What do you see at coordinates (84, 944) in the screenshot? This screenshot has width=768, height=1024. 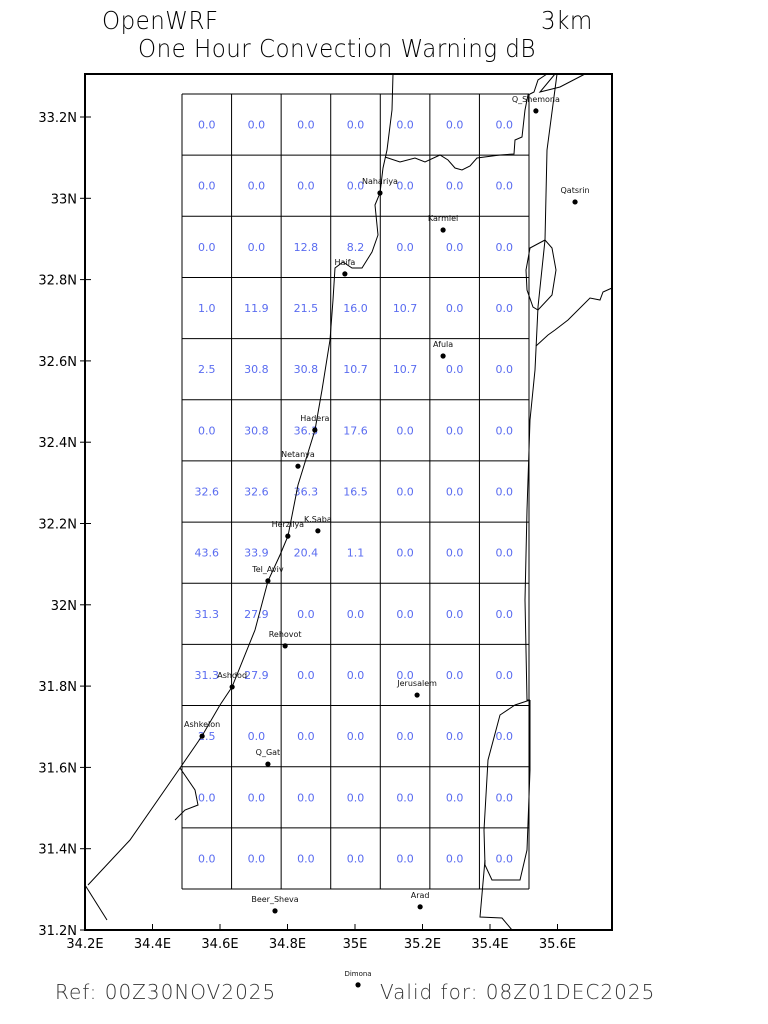 I see `lon-tick-label: 34.2E` at bounding box center [84, 944].